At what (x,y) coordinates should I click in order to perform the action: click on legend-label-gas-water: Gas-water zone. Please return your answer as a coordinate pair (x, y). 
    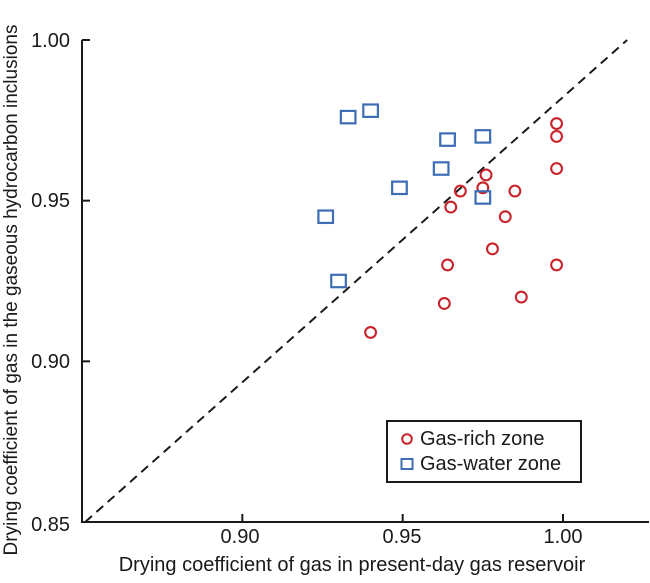
    Looking at the image, I should click on (491, 464).